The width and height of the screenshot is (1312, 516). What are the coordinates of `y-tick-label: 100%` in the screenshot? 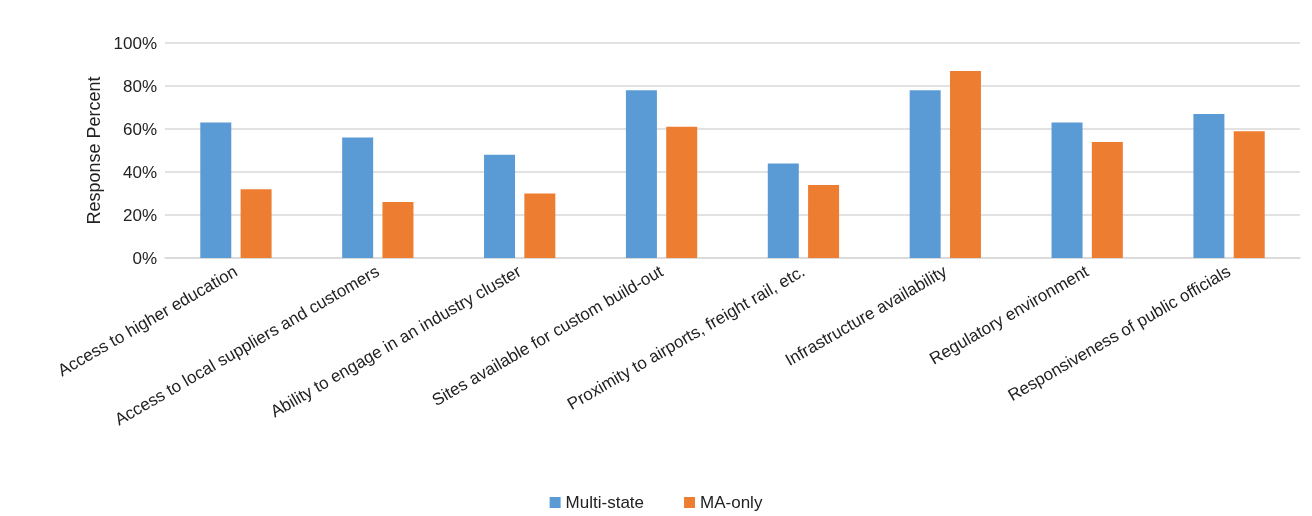 It's located at (135, 43).